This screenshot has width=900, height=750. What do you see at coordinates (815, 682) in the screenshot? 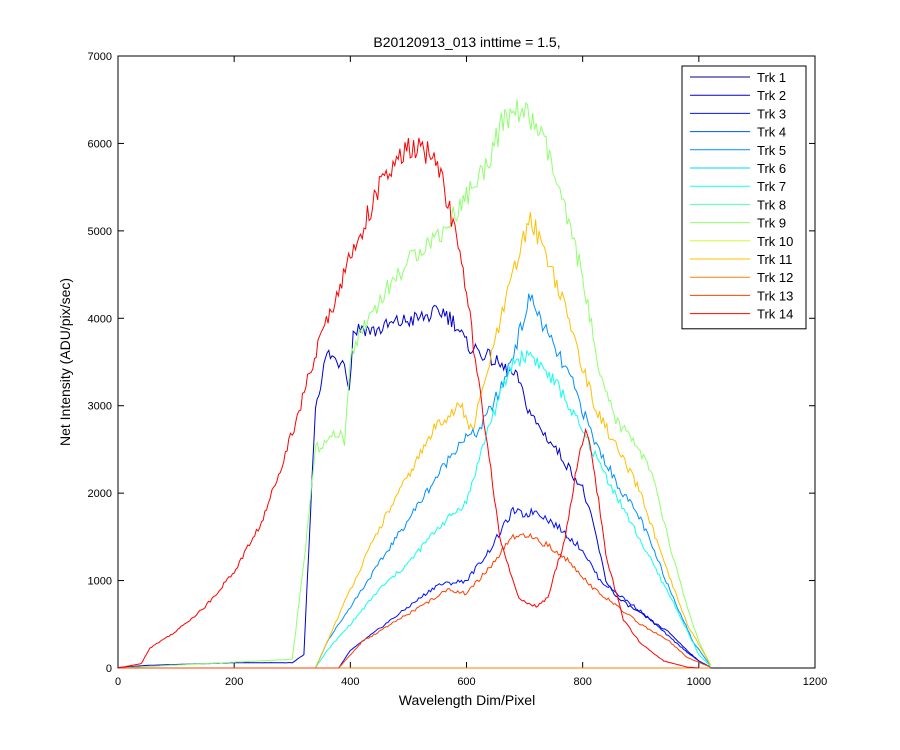
I see `x-tick-label: 1200` at bounding box center [815, 682].